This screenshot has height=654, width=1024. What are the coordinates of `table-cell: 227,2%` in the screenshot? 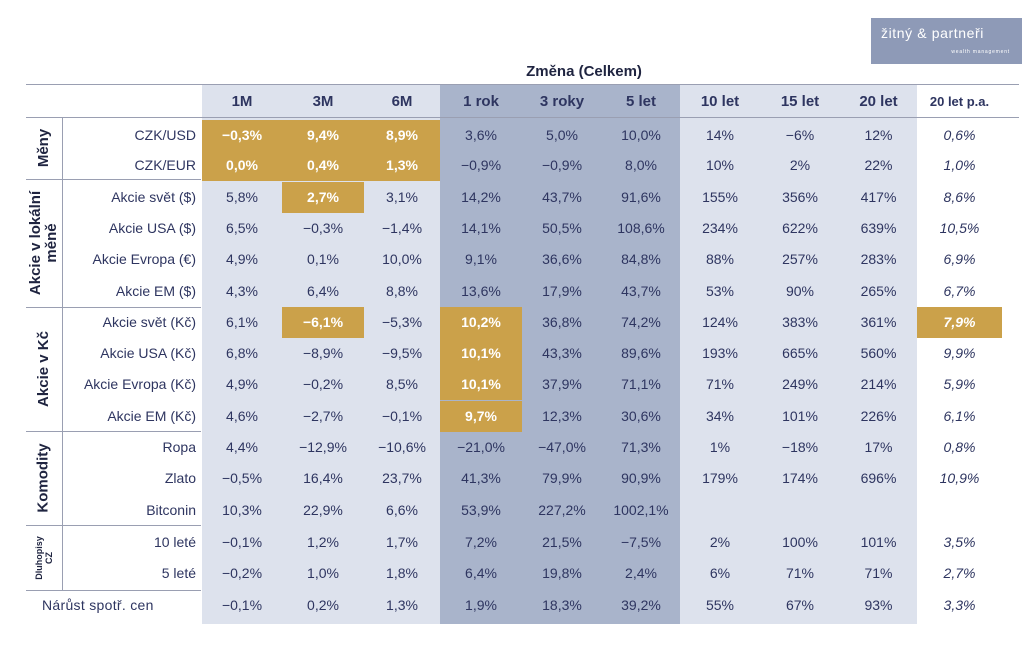 It's located at (562, 510).